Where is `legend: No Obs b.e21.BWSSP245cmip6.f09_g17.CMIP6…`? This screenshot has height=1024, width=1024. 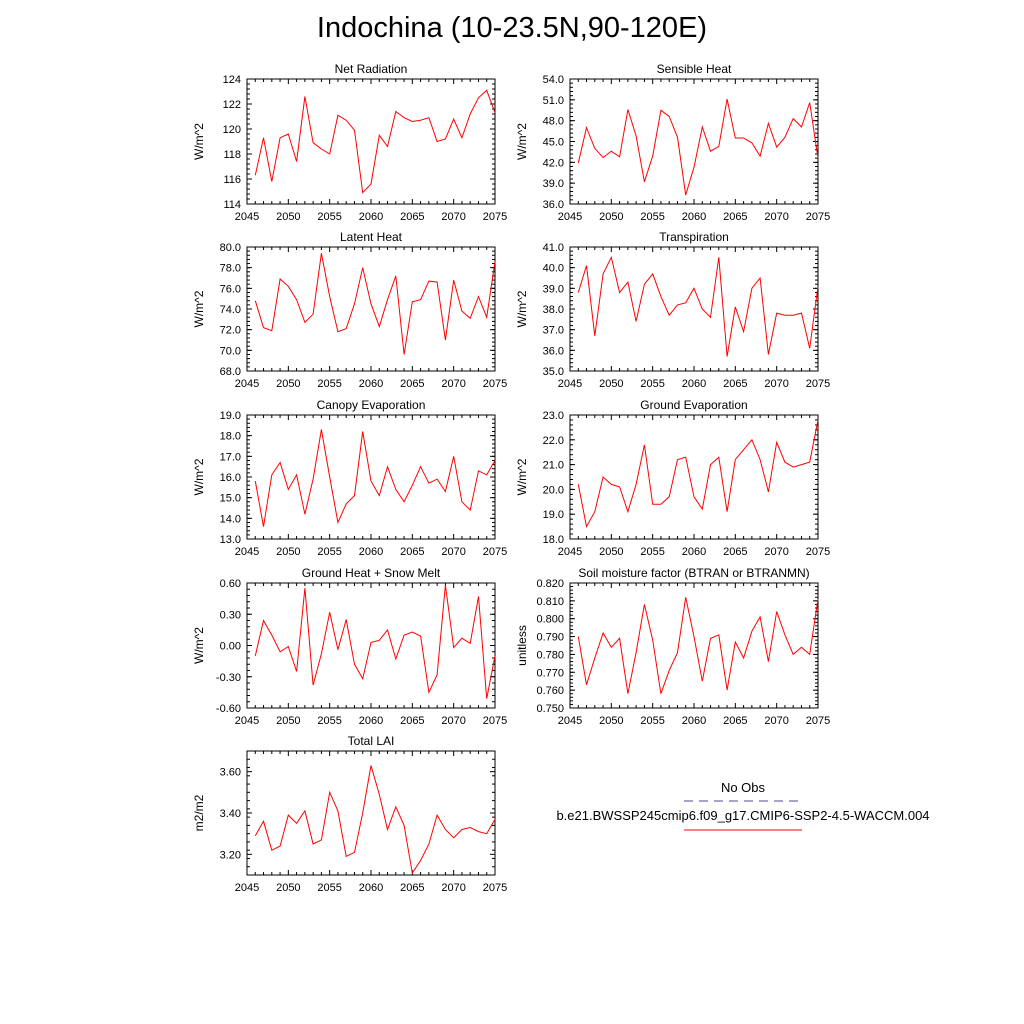 legend: No Obs b.e21.BWSSP245cmip6.f09_g17.CMIP6… is located at coordinates (743, 805).